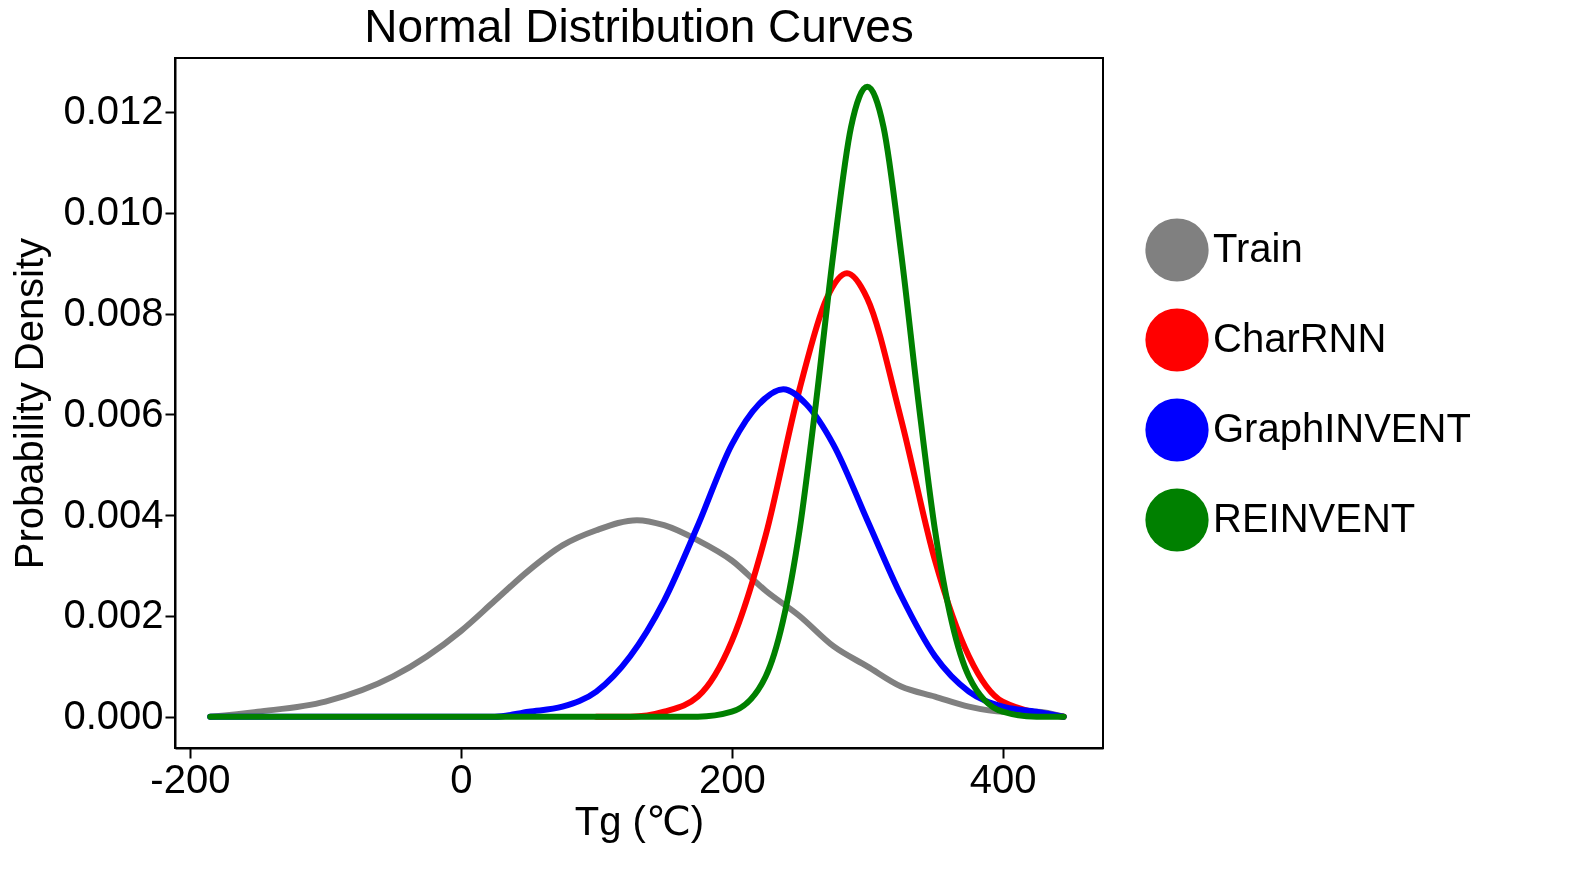 This screenshot has width=1575, height=883. What do you see at coordinates (1342, 428) in the screenshot?
I see `legend-label: GraphINVENT` at bounding box center [1342, 428].